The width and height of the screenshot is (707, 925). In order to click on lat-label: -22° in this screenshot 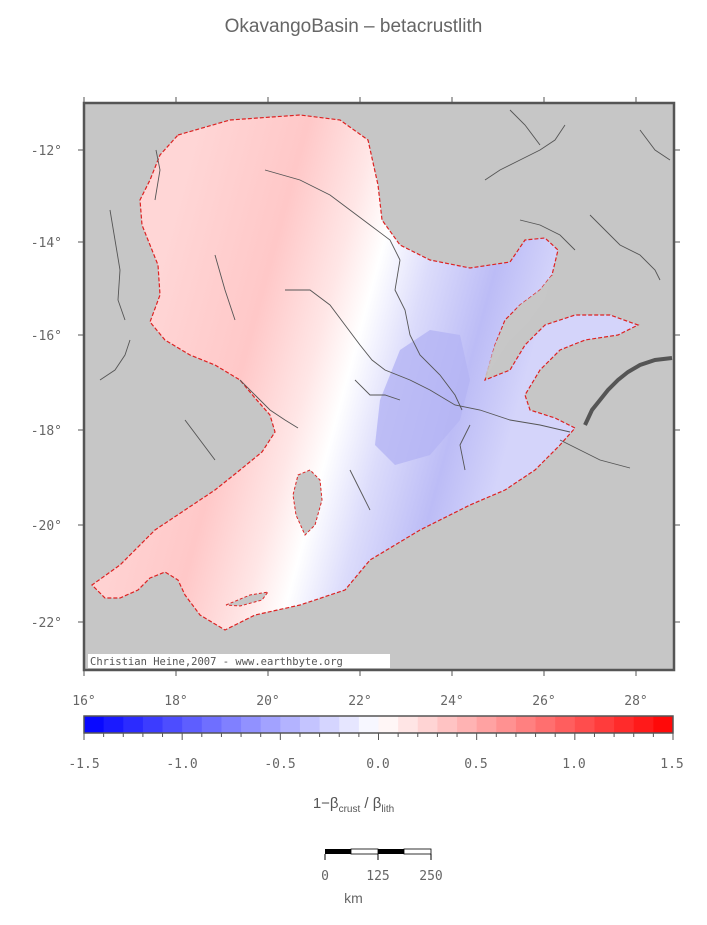, I will do `click(46, 623)`.